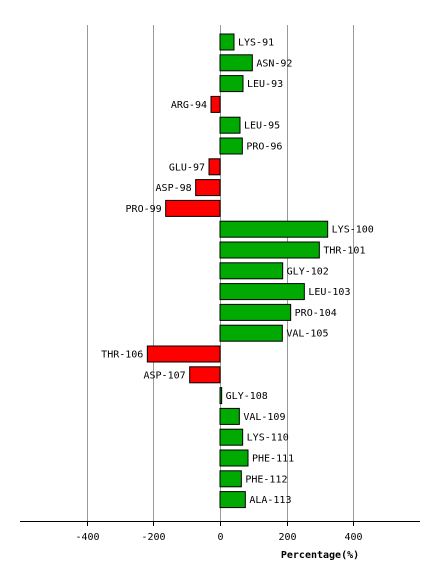 The width and height of the screenshot is (440, 580). Describe the element at coordinates (256, 43) in the screenshot. I see `bar-label: LYS-91` at that location.